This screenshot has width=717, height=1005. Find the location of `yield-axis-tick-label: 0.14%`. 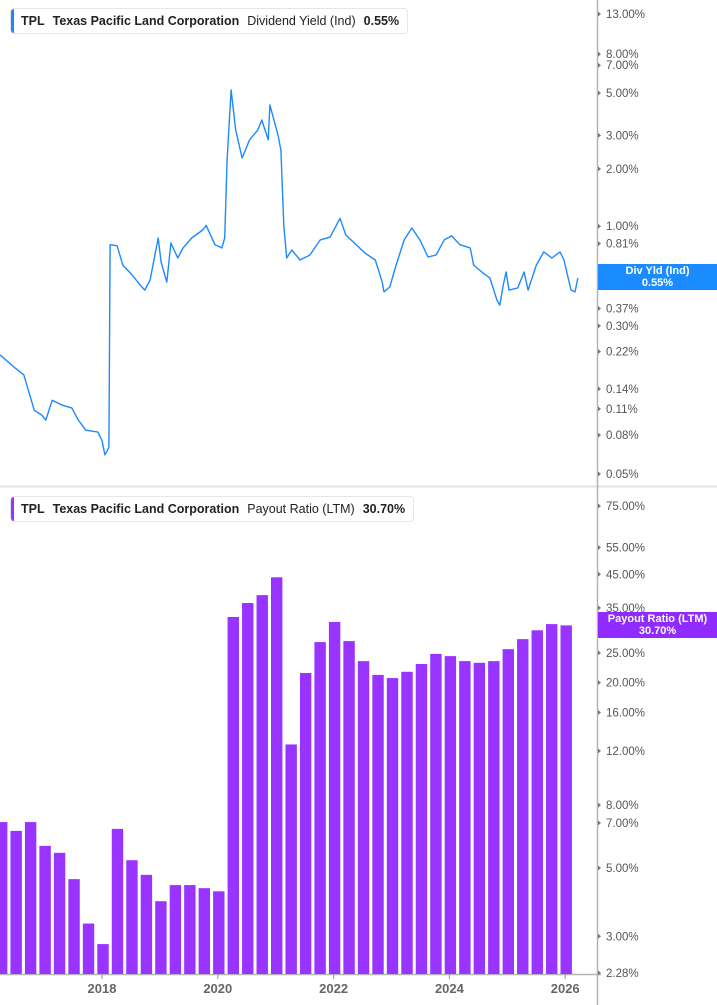

yield-axis-tick-label: 0.14% is located at coordinates (622, 390).